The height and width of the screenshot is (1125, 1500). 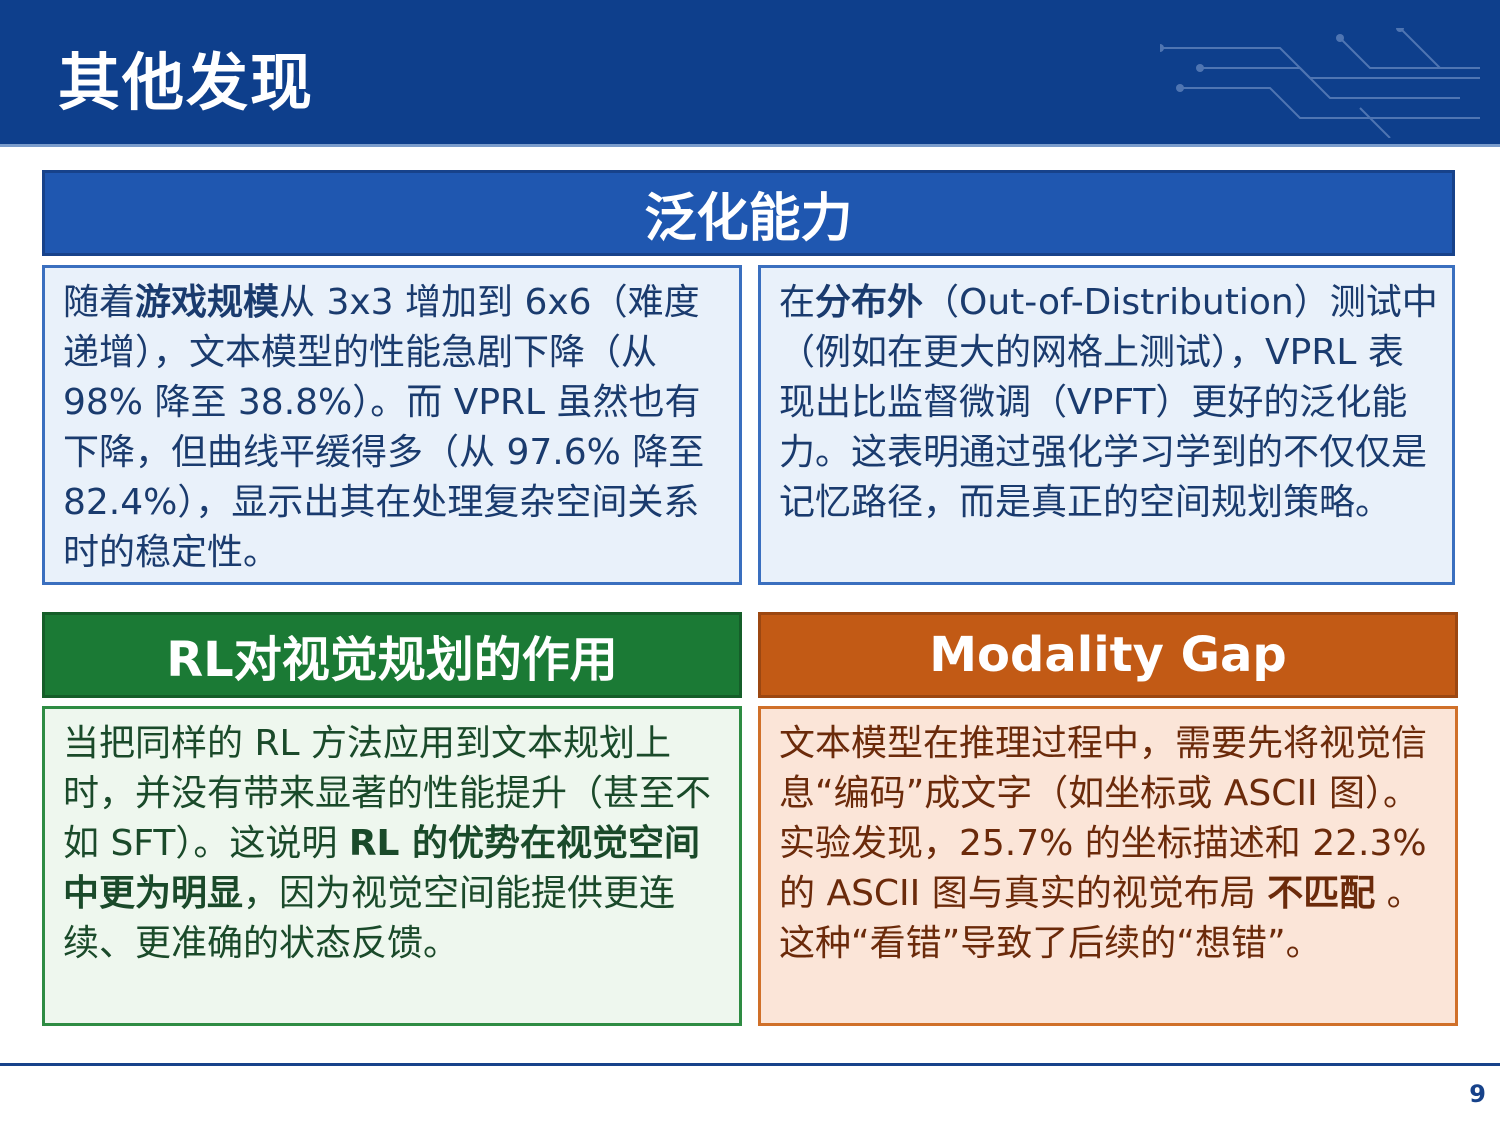 I want to click on text-run: 。这种“看错”导致了后续的“想错”。, so click(x=1101, y=918).